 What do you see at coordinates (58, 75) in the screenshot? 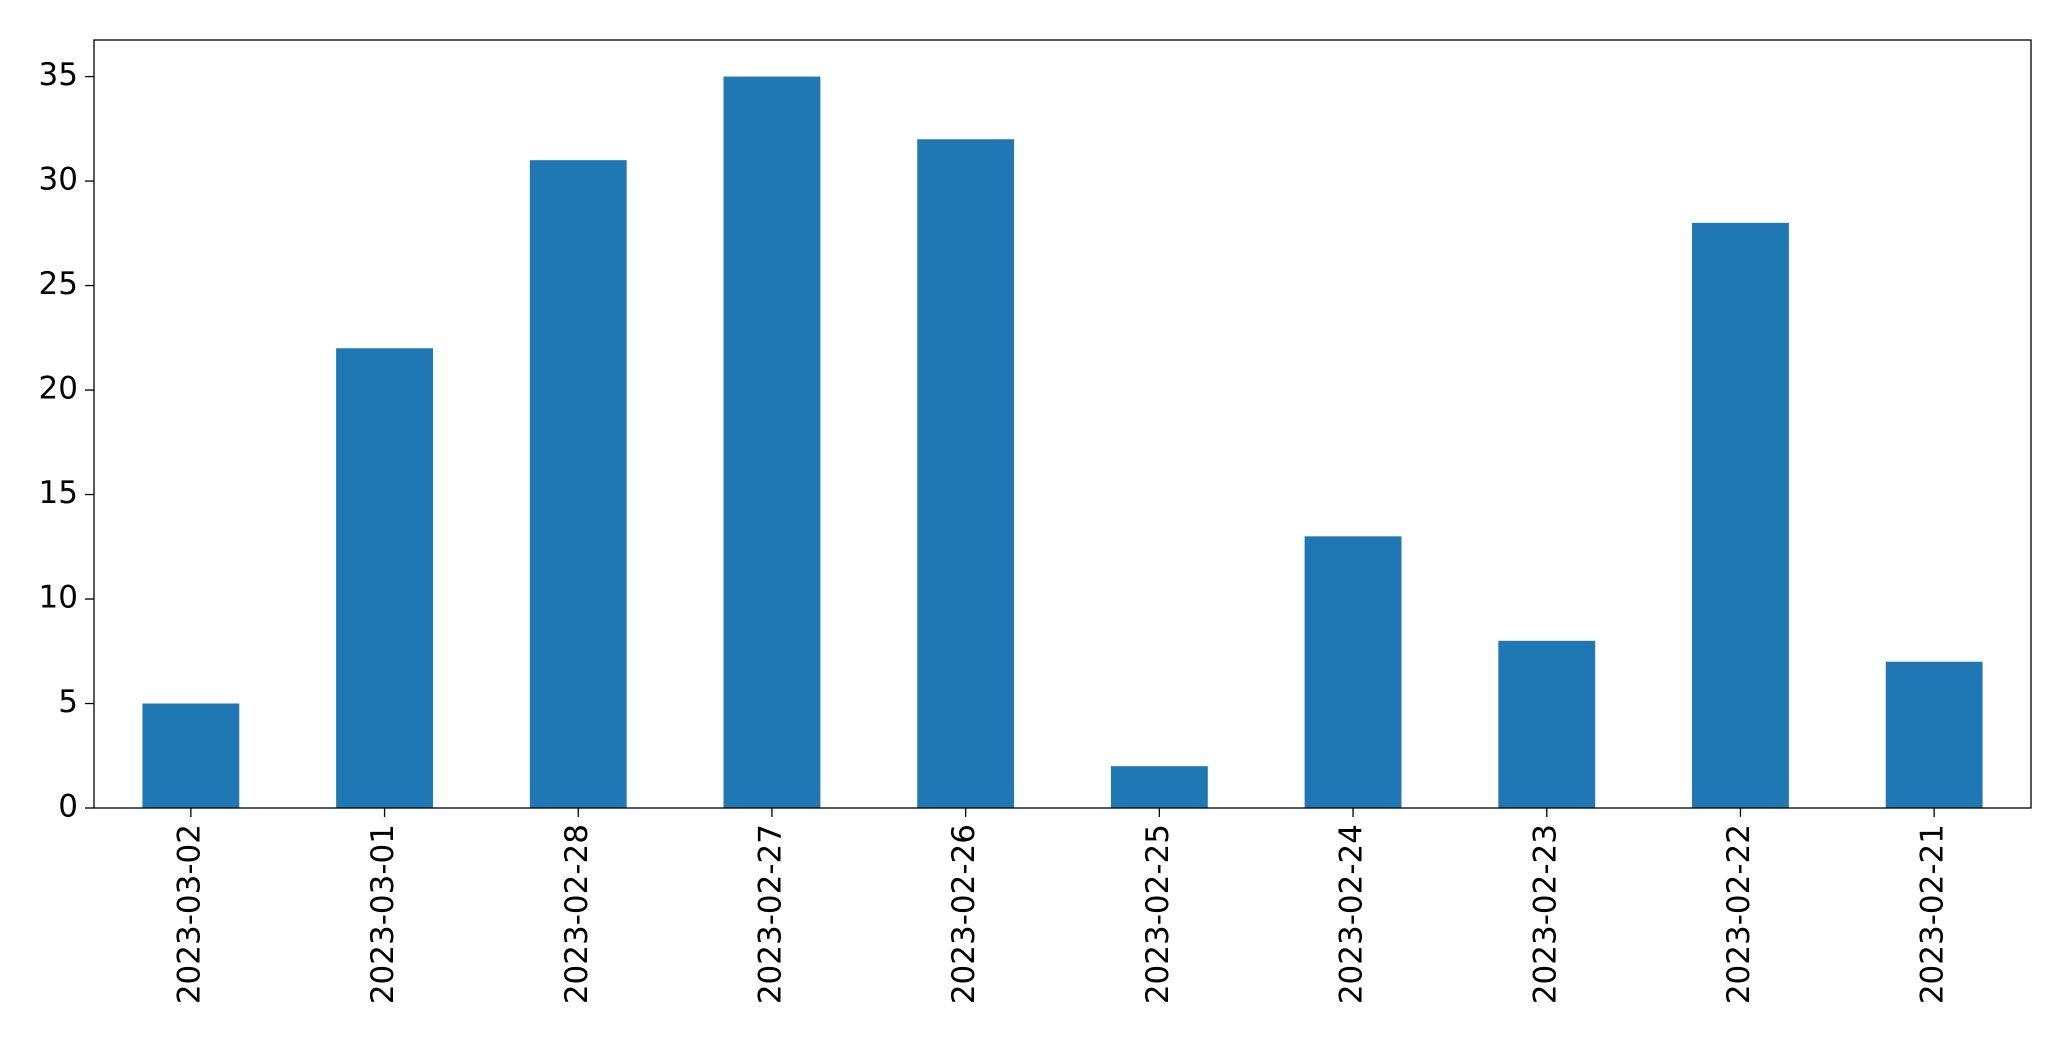
I see `y-tick-label: 35` at bounding box center [58, 75].